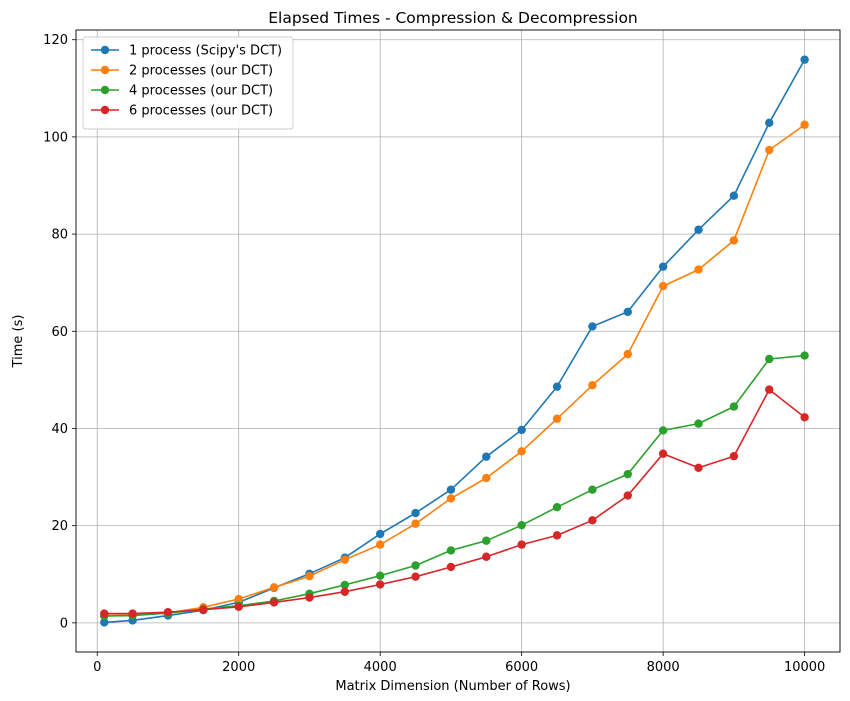  What do you see at coordinates (59, 235) in the screenshot?
I see `y-tick-label: 80` at bounding box center [59, 235].